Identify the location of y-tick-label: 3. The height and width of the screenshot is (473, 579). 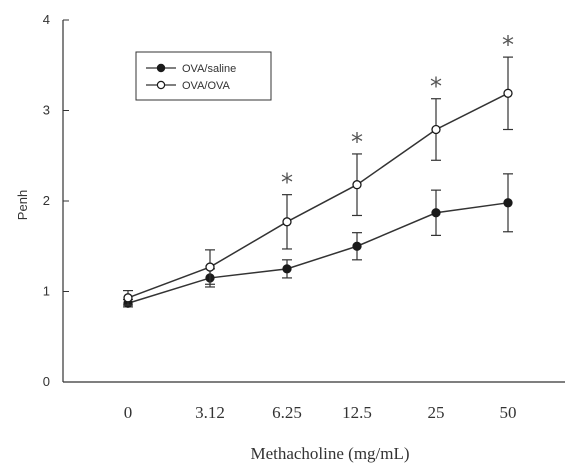
(46, 110).